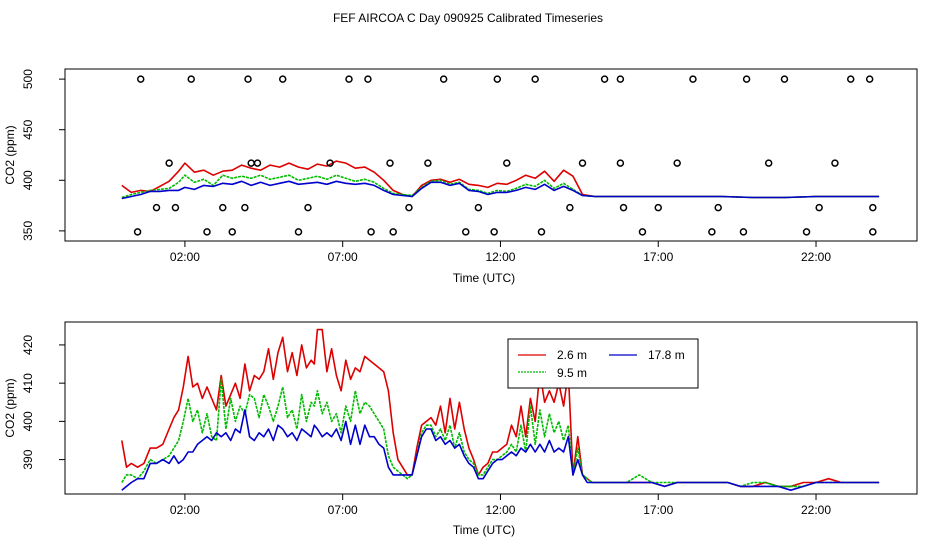  I want to click on top-x-axis: 02:00 07:00 12:00 17:00 22:00, so click(500, 252).